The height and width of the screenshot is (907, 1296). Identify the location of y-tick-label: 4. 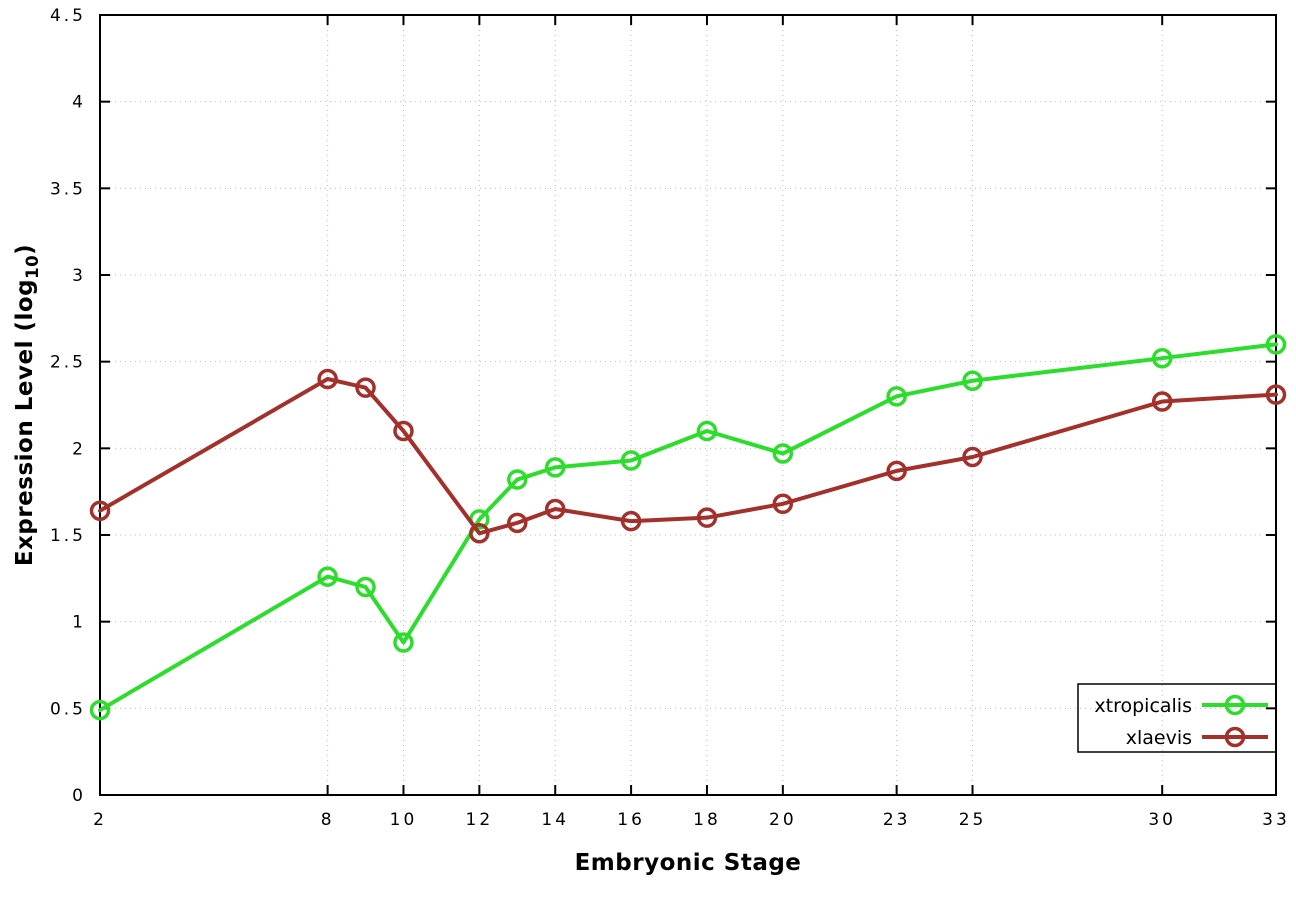
(79, 103).